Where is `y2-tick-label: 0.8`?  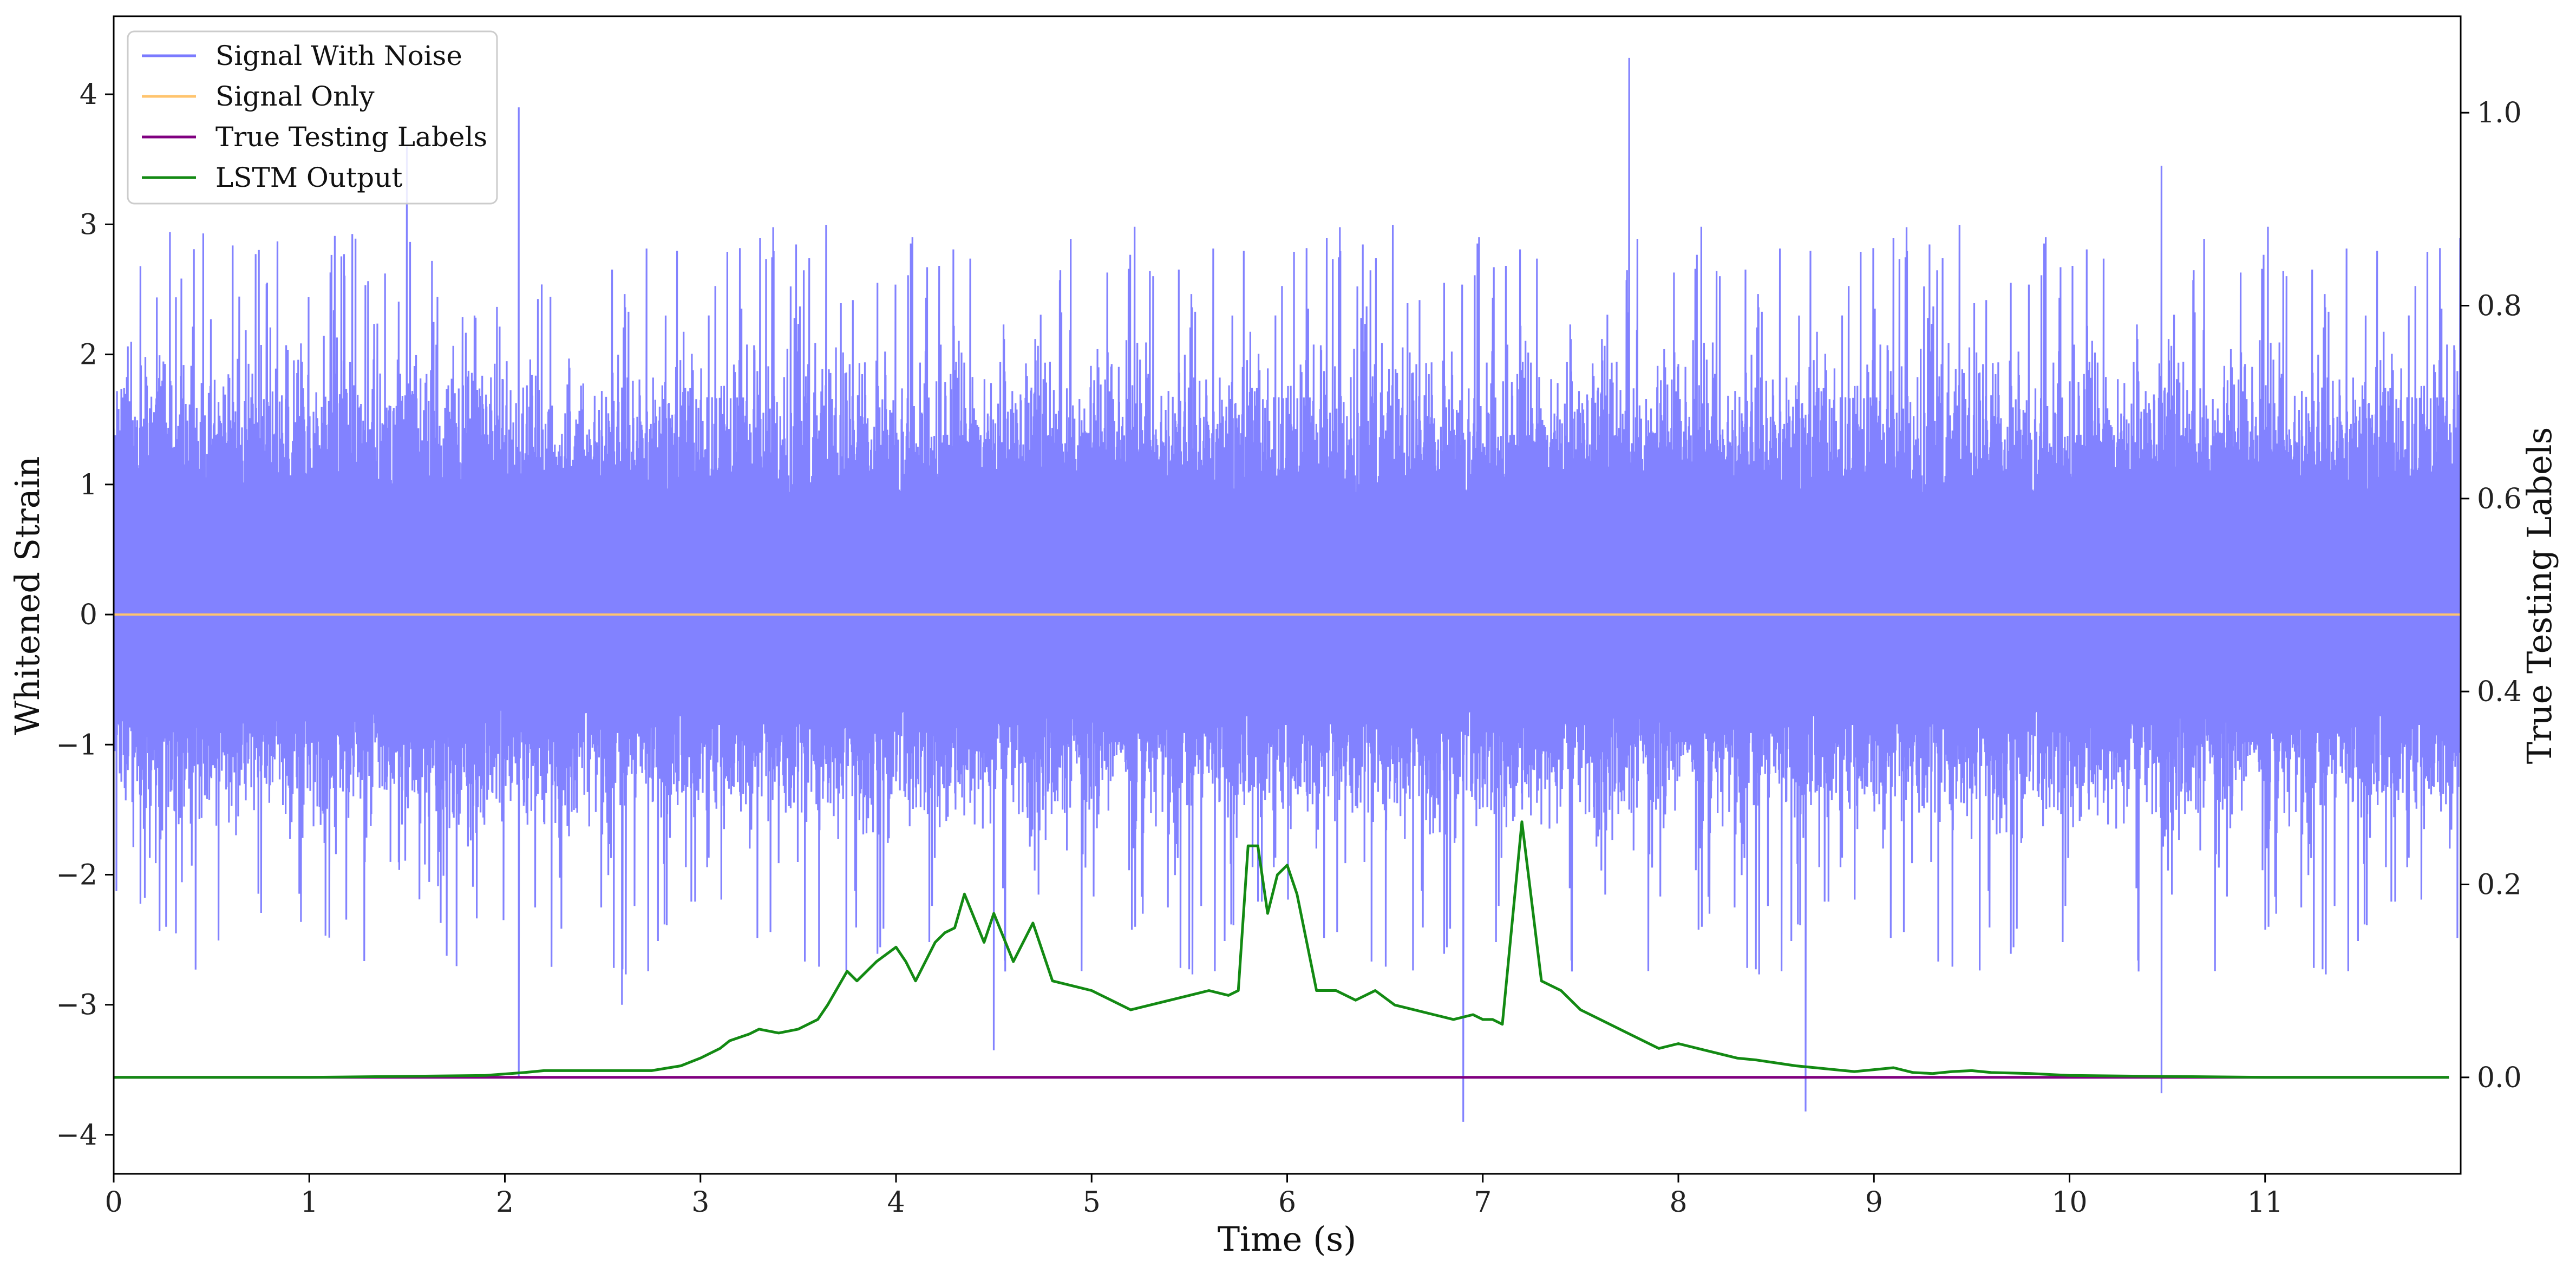 y2-tick-label: 0.8 is located at coordinates (2500, 306).